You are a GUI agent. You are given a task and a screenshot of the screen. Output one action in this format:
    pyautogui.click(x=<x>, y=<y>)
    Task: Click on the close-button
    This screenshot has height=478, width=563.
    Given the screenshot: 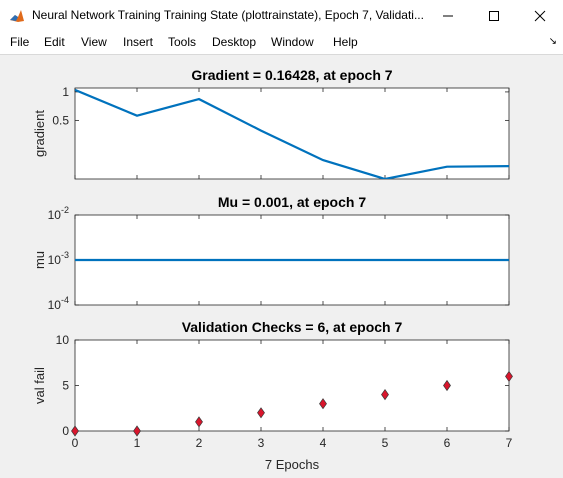 What is the action you would take?
    pyautogui.click(x=540, y=15)
    